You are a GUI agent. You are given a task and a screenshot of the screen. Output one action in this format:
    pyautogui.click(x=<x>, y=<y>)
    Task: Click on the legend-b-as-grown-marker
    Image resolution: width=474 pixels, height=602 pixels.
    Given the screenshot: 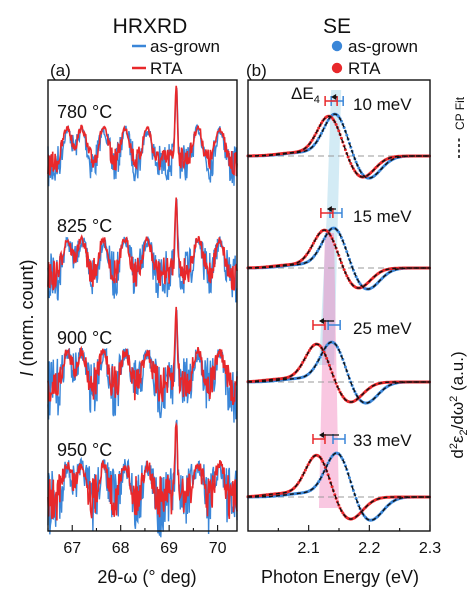 What is the action you would take?
    pyautogui.click(x=337, y=46)
    